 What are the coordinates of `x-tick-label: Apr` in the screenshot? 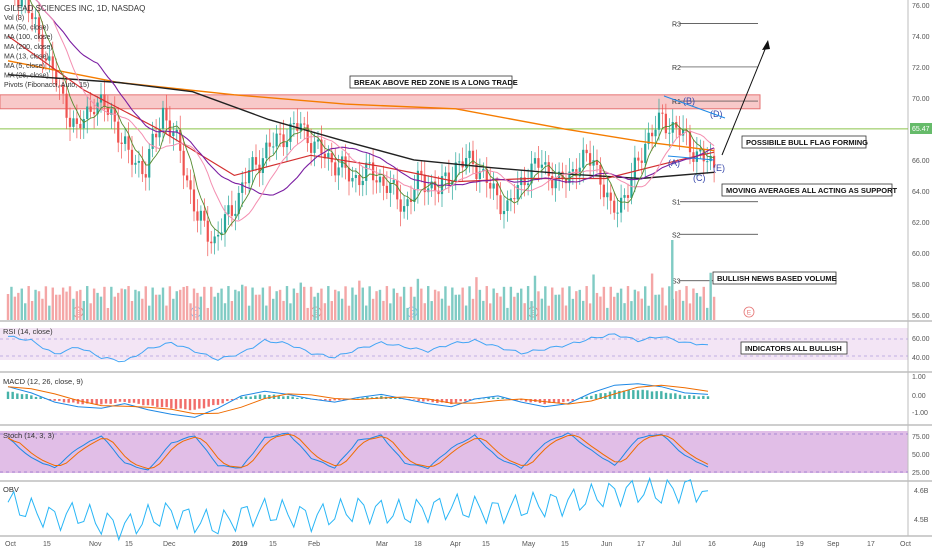 It's located at (456, 544).